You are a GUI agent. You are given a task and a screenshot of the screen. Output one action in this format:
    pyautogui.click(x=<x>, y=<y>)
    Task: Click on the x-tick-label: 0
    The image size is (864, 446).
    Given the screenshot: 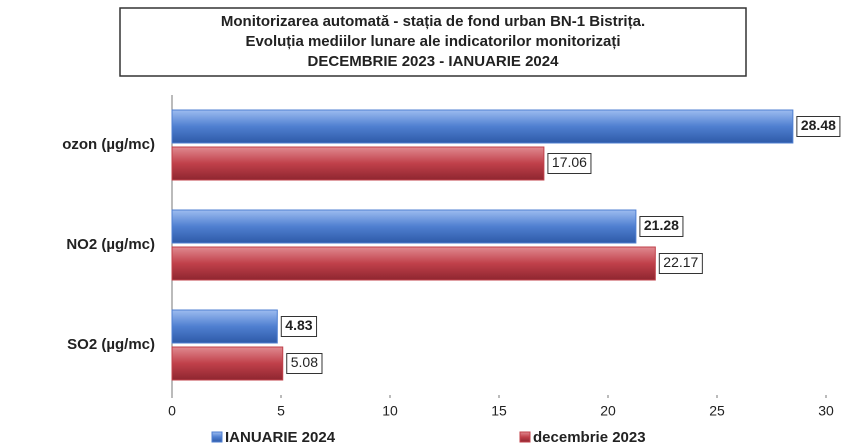 What is the action you would take?
    pyautogui.click(x=172, y=411)
    